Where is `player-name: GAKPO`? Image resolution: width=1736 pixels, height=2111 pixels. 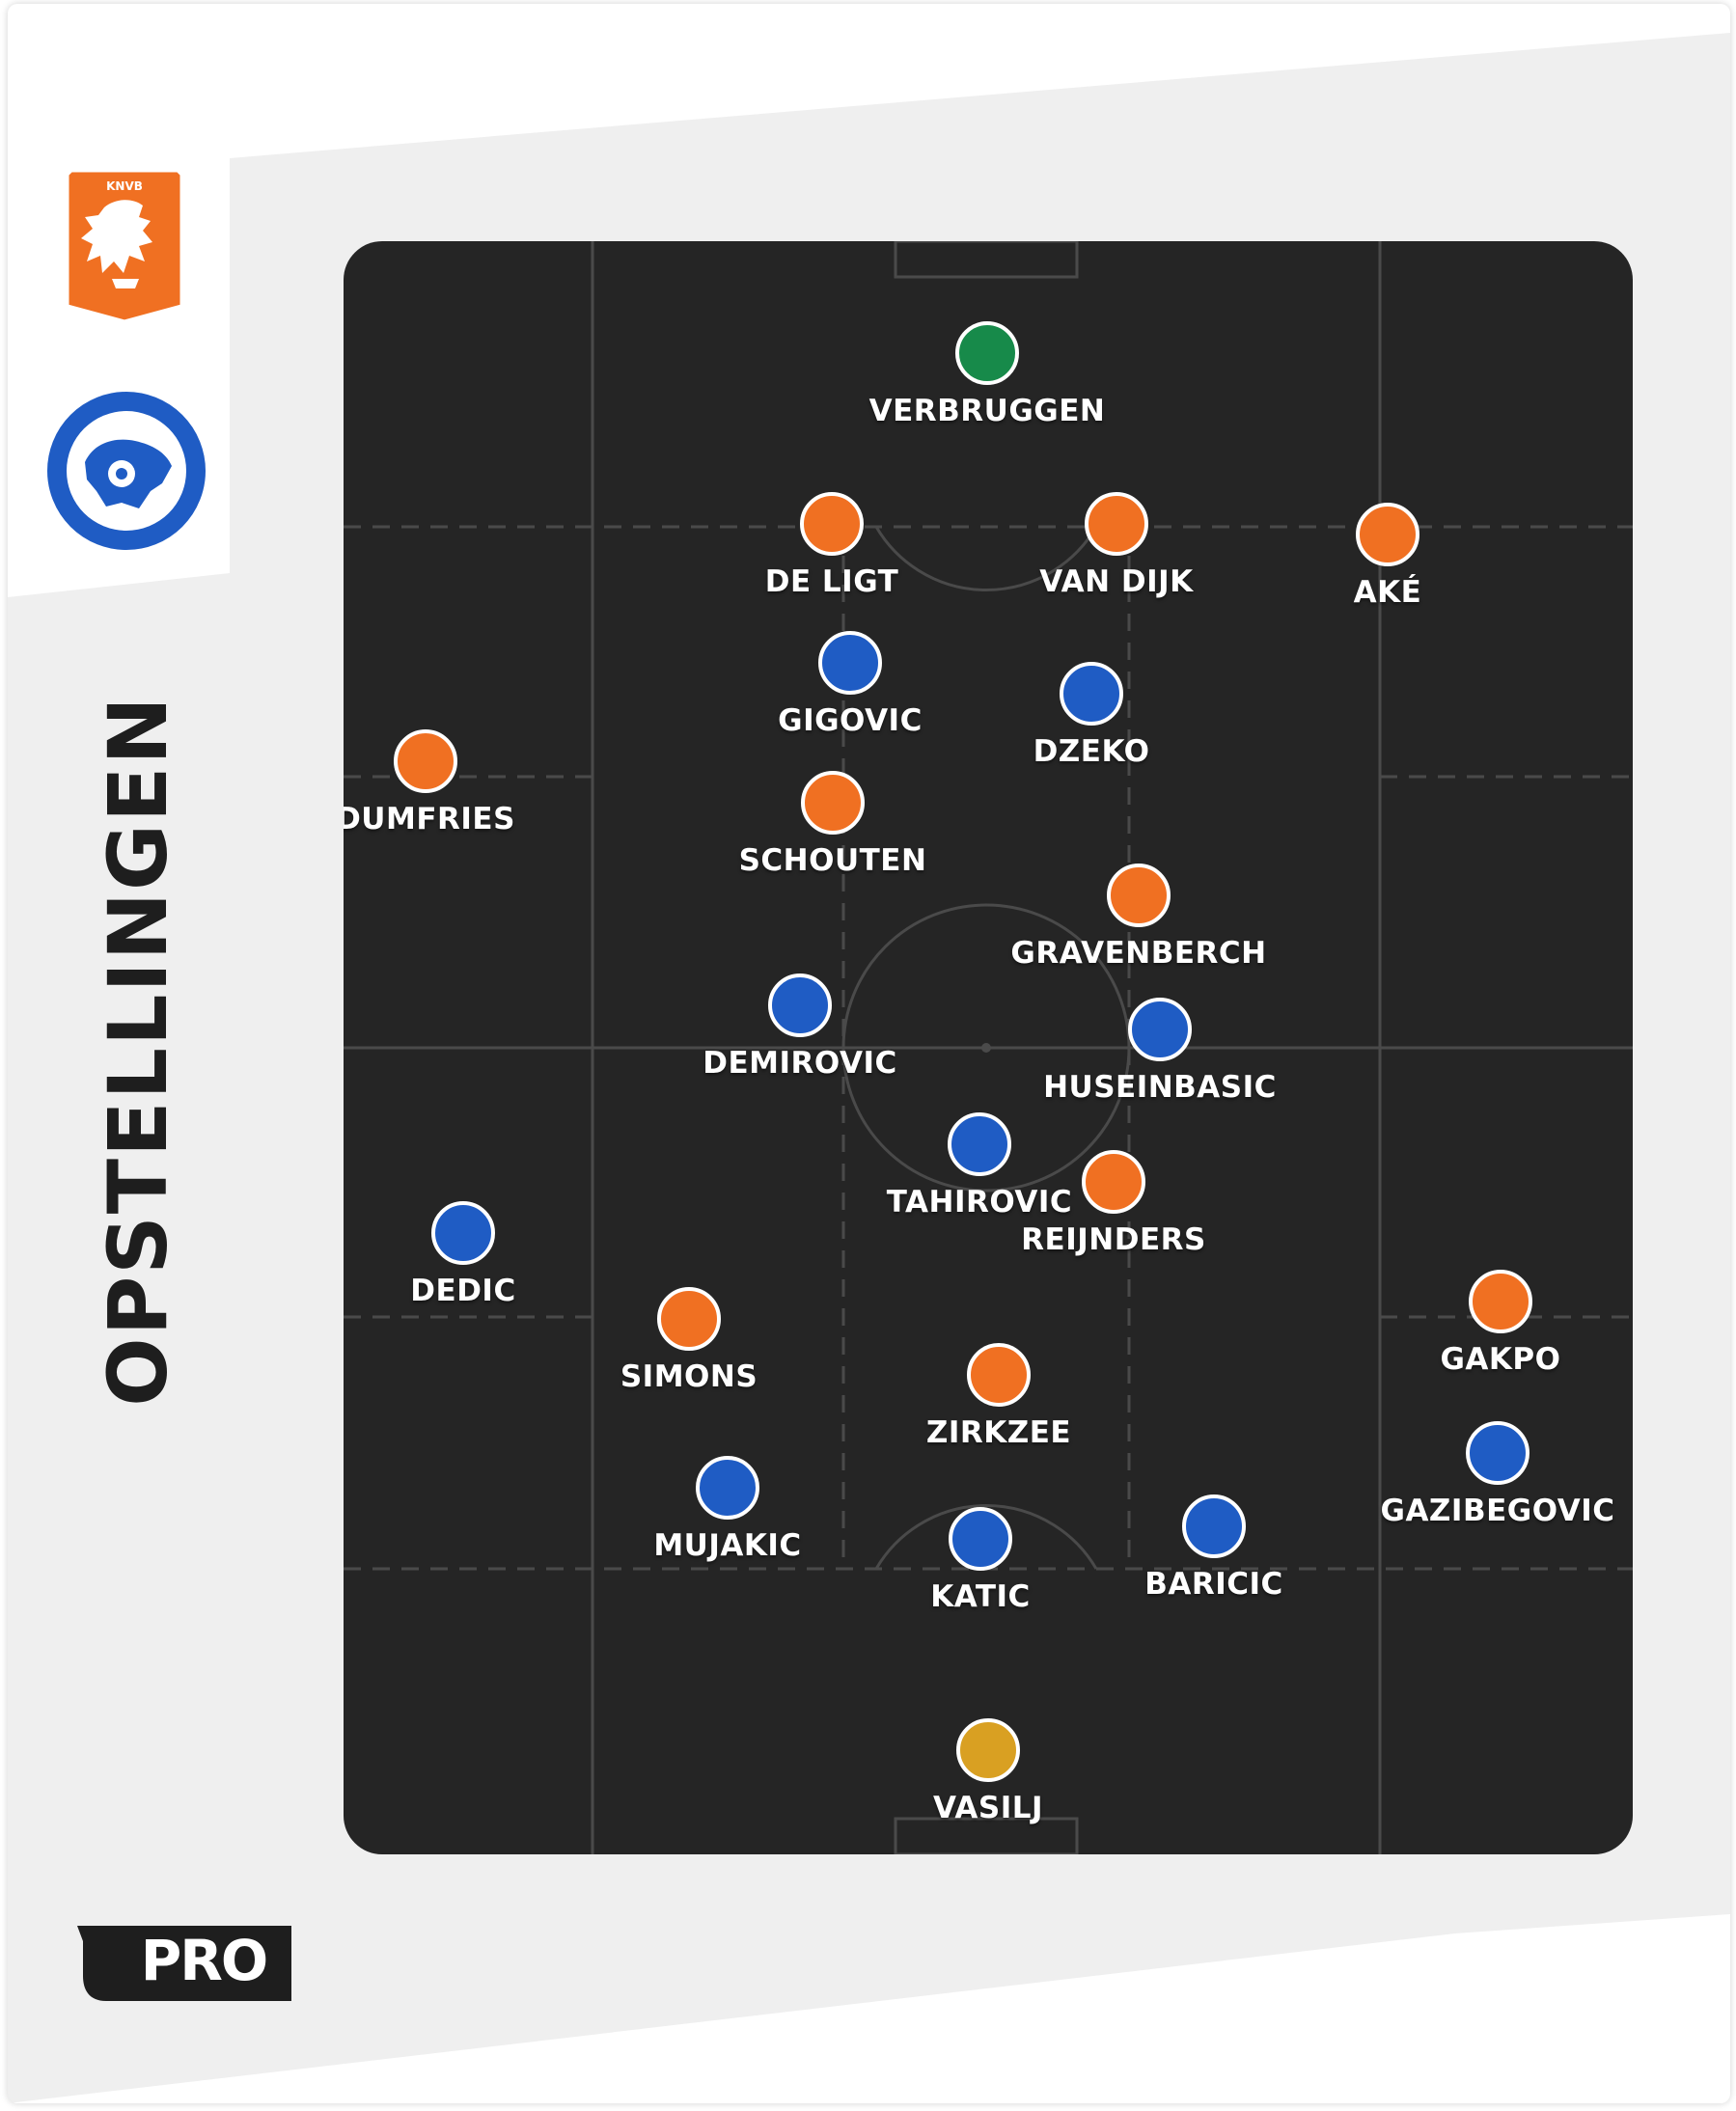 player-name: GAKPO is located at coordinates (1501, 1359).